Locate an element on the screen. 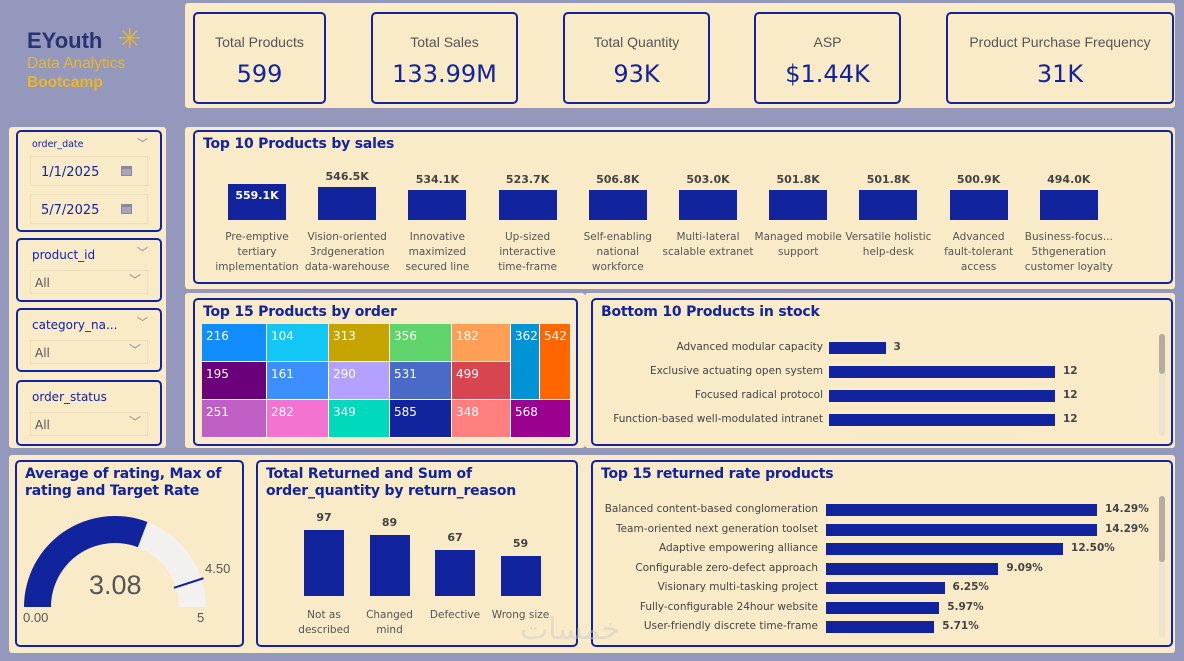 This screenshot has height=661, width=1184. stock-data-label: 3 is located at coordinates (897, 347).